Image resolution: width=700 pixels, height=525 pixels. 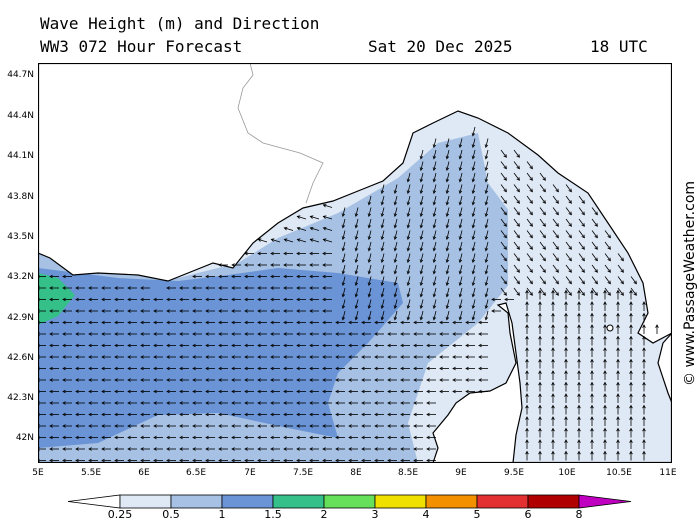 What do you see at coordinates (222, 514) in the screenshot?
I see `colorbar-tick: 1` at bounding box center [222, 514].